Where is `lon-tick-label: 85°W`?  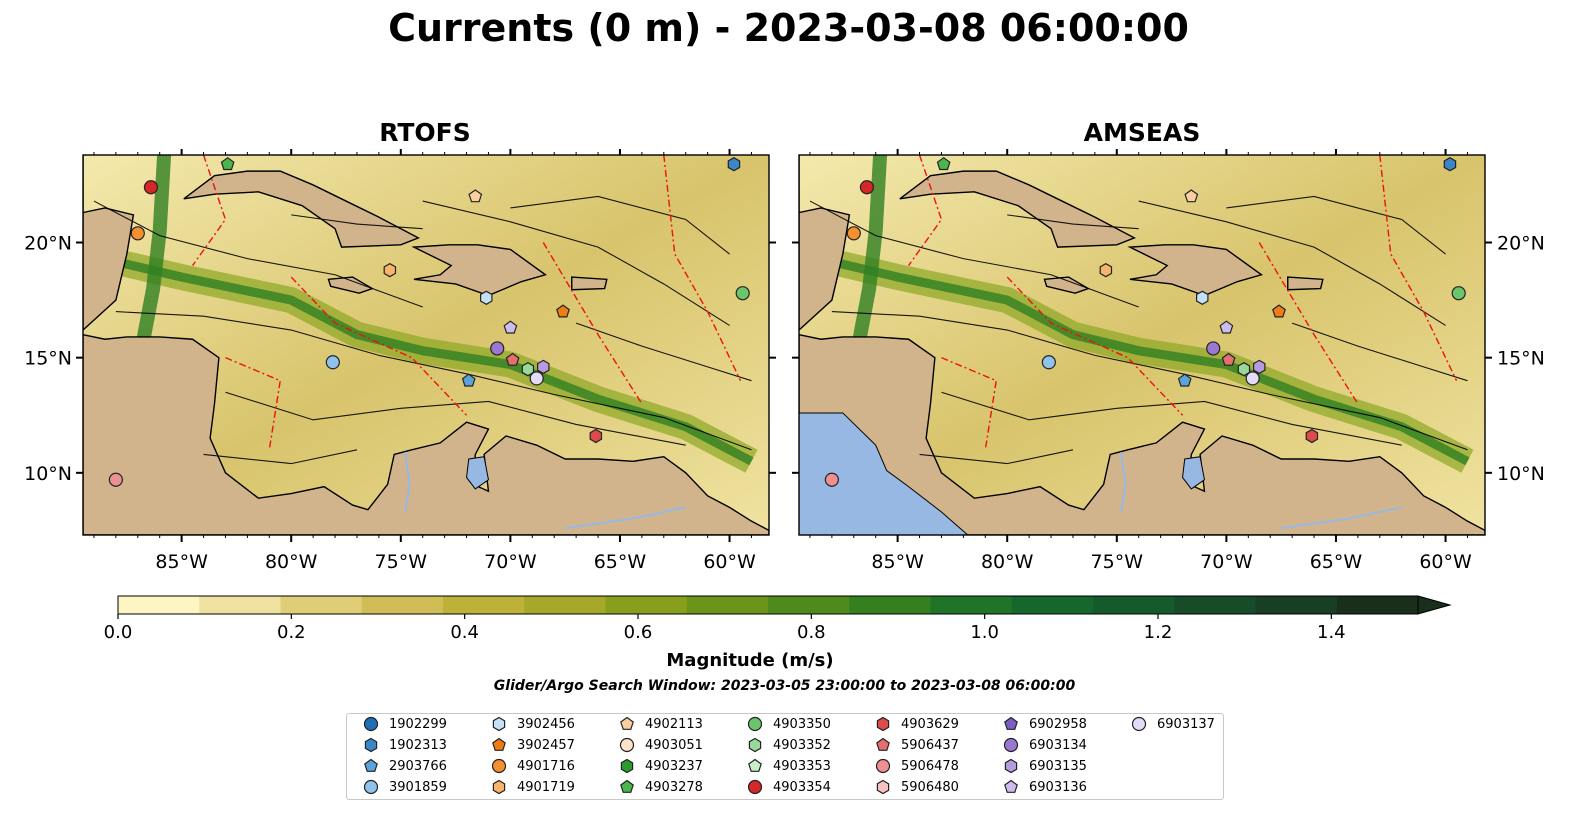
lon-tick-label: 85°W is located at coordinates (897, 562).